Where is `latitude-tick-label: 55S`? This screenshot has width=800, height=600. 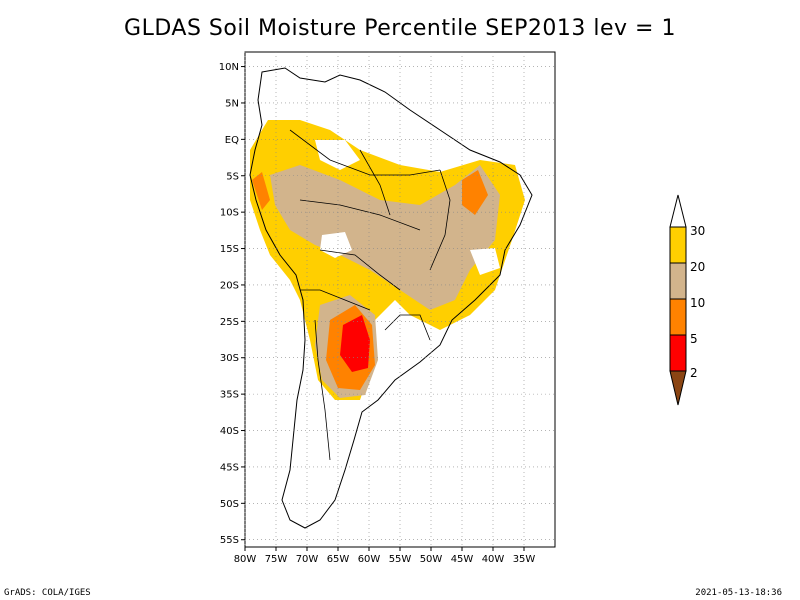
latitude-tick-label: 55S is located at coordinates (229, 540).